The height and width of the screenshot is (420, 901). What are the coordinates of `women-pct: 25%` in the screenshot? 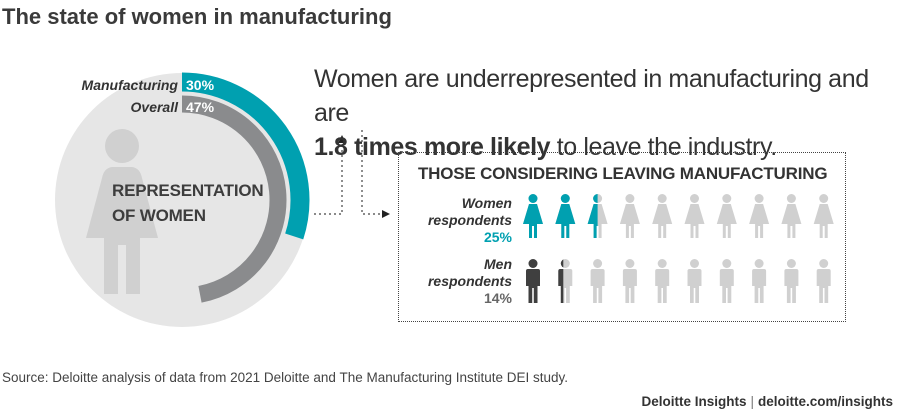 It's located at (497, 237).